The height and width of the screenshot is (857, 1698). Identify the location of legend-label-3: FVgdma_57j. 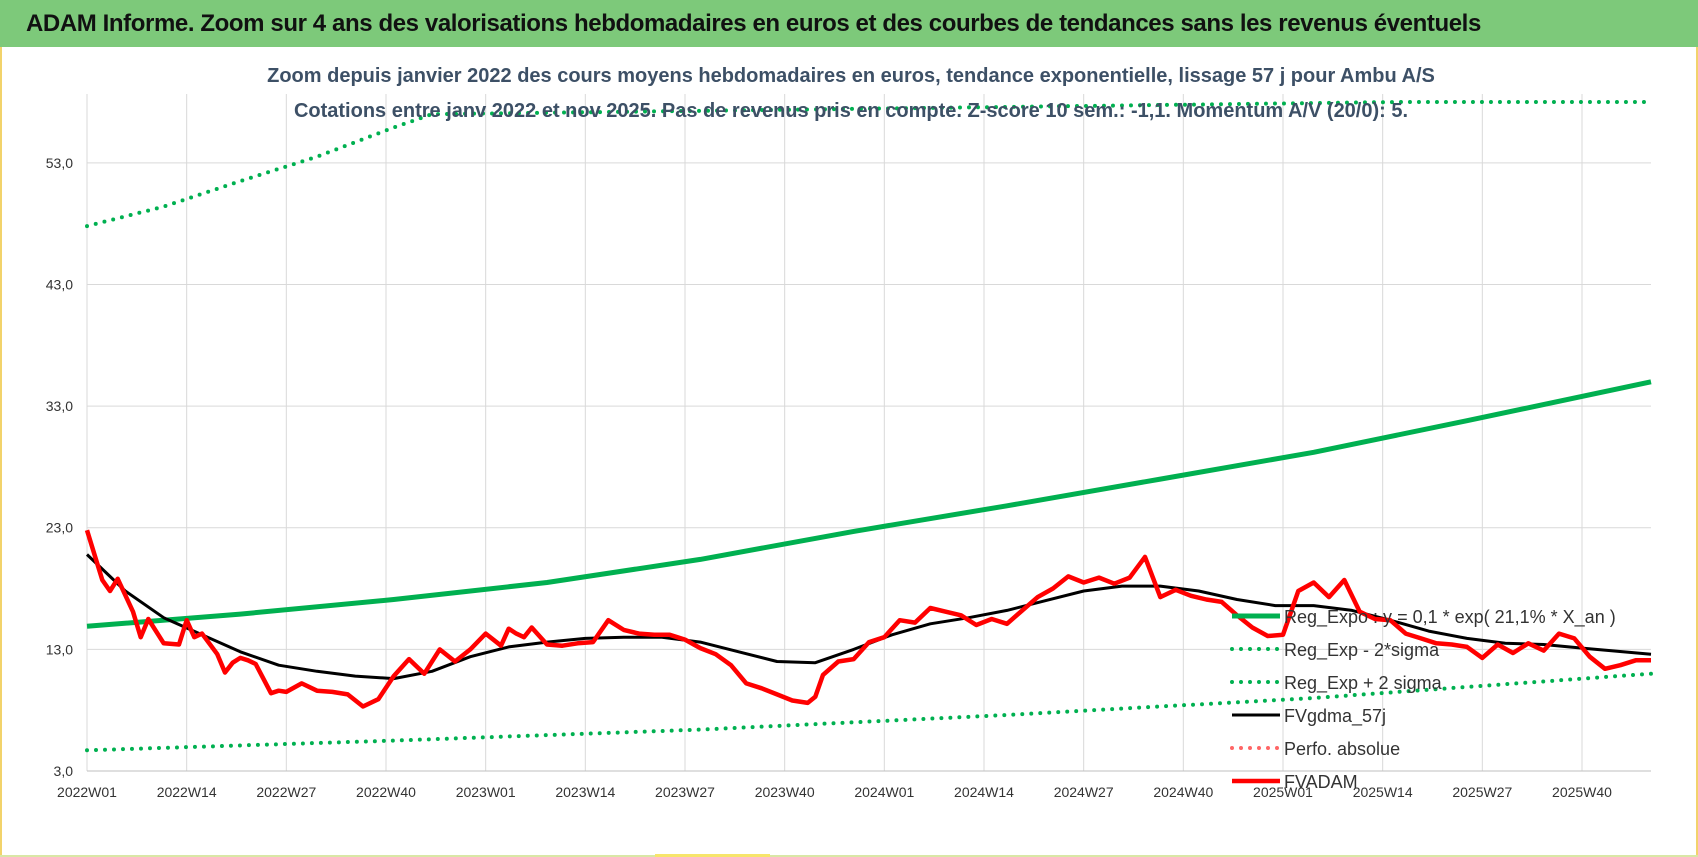
(1335, 716).